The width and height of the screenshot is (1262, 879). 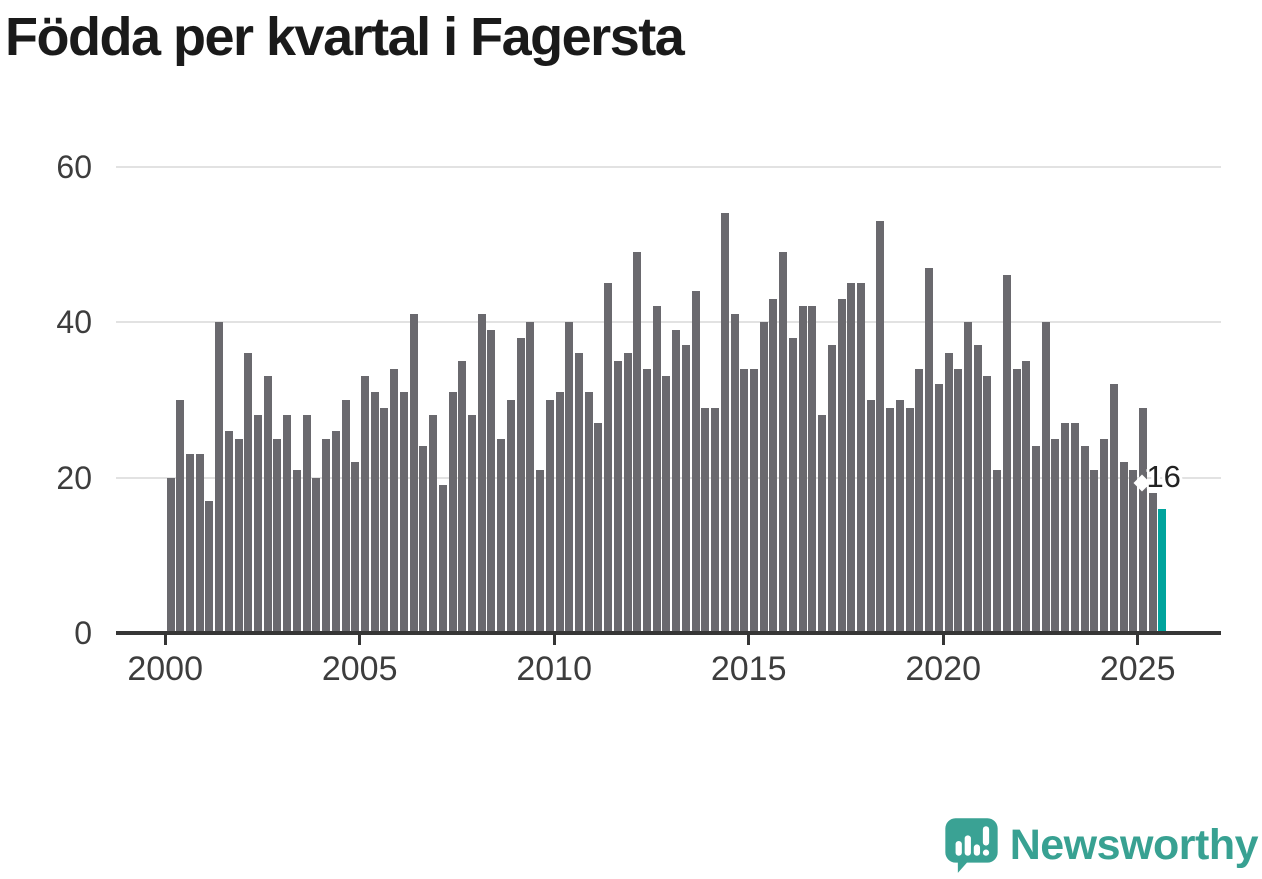 What do you see at coordinates (971, 845) in the screenshot?
I see `newsworthy-logo-icon` at bounding box center [971, 845].